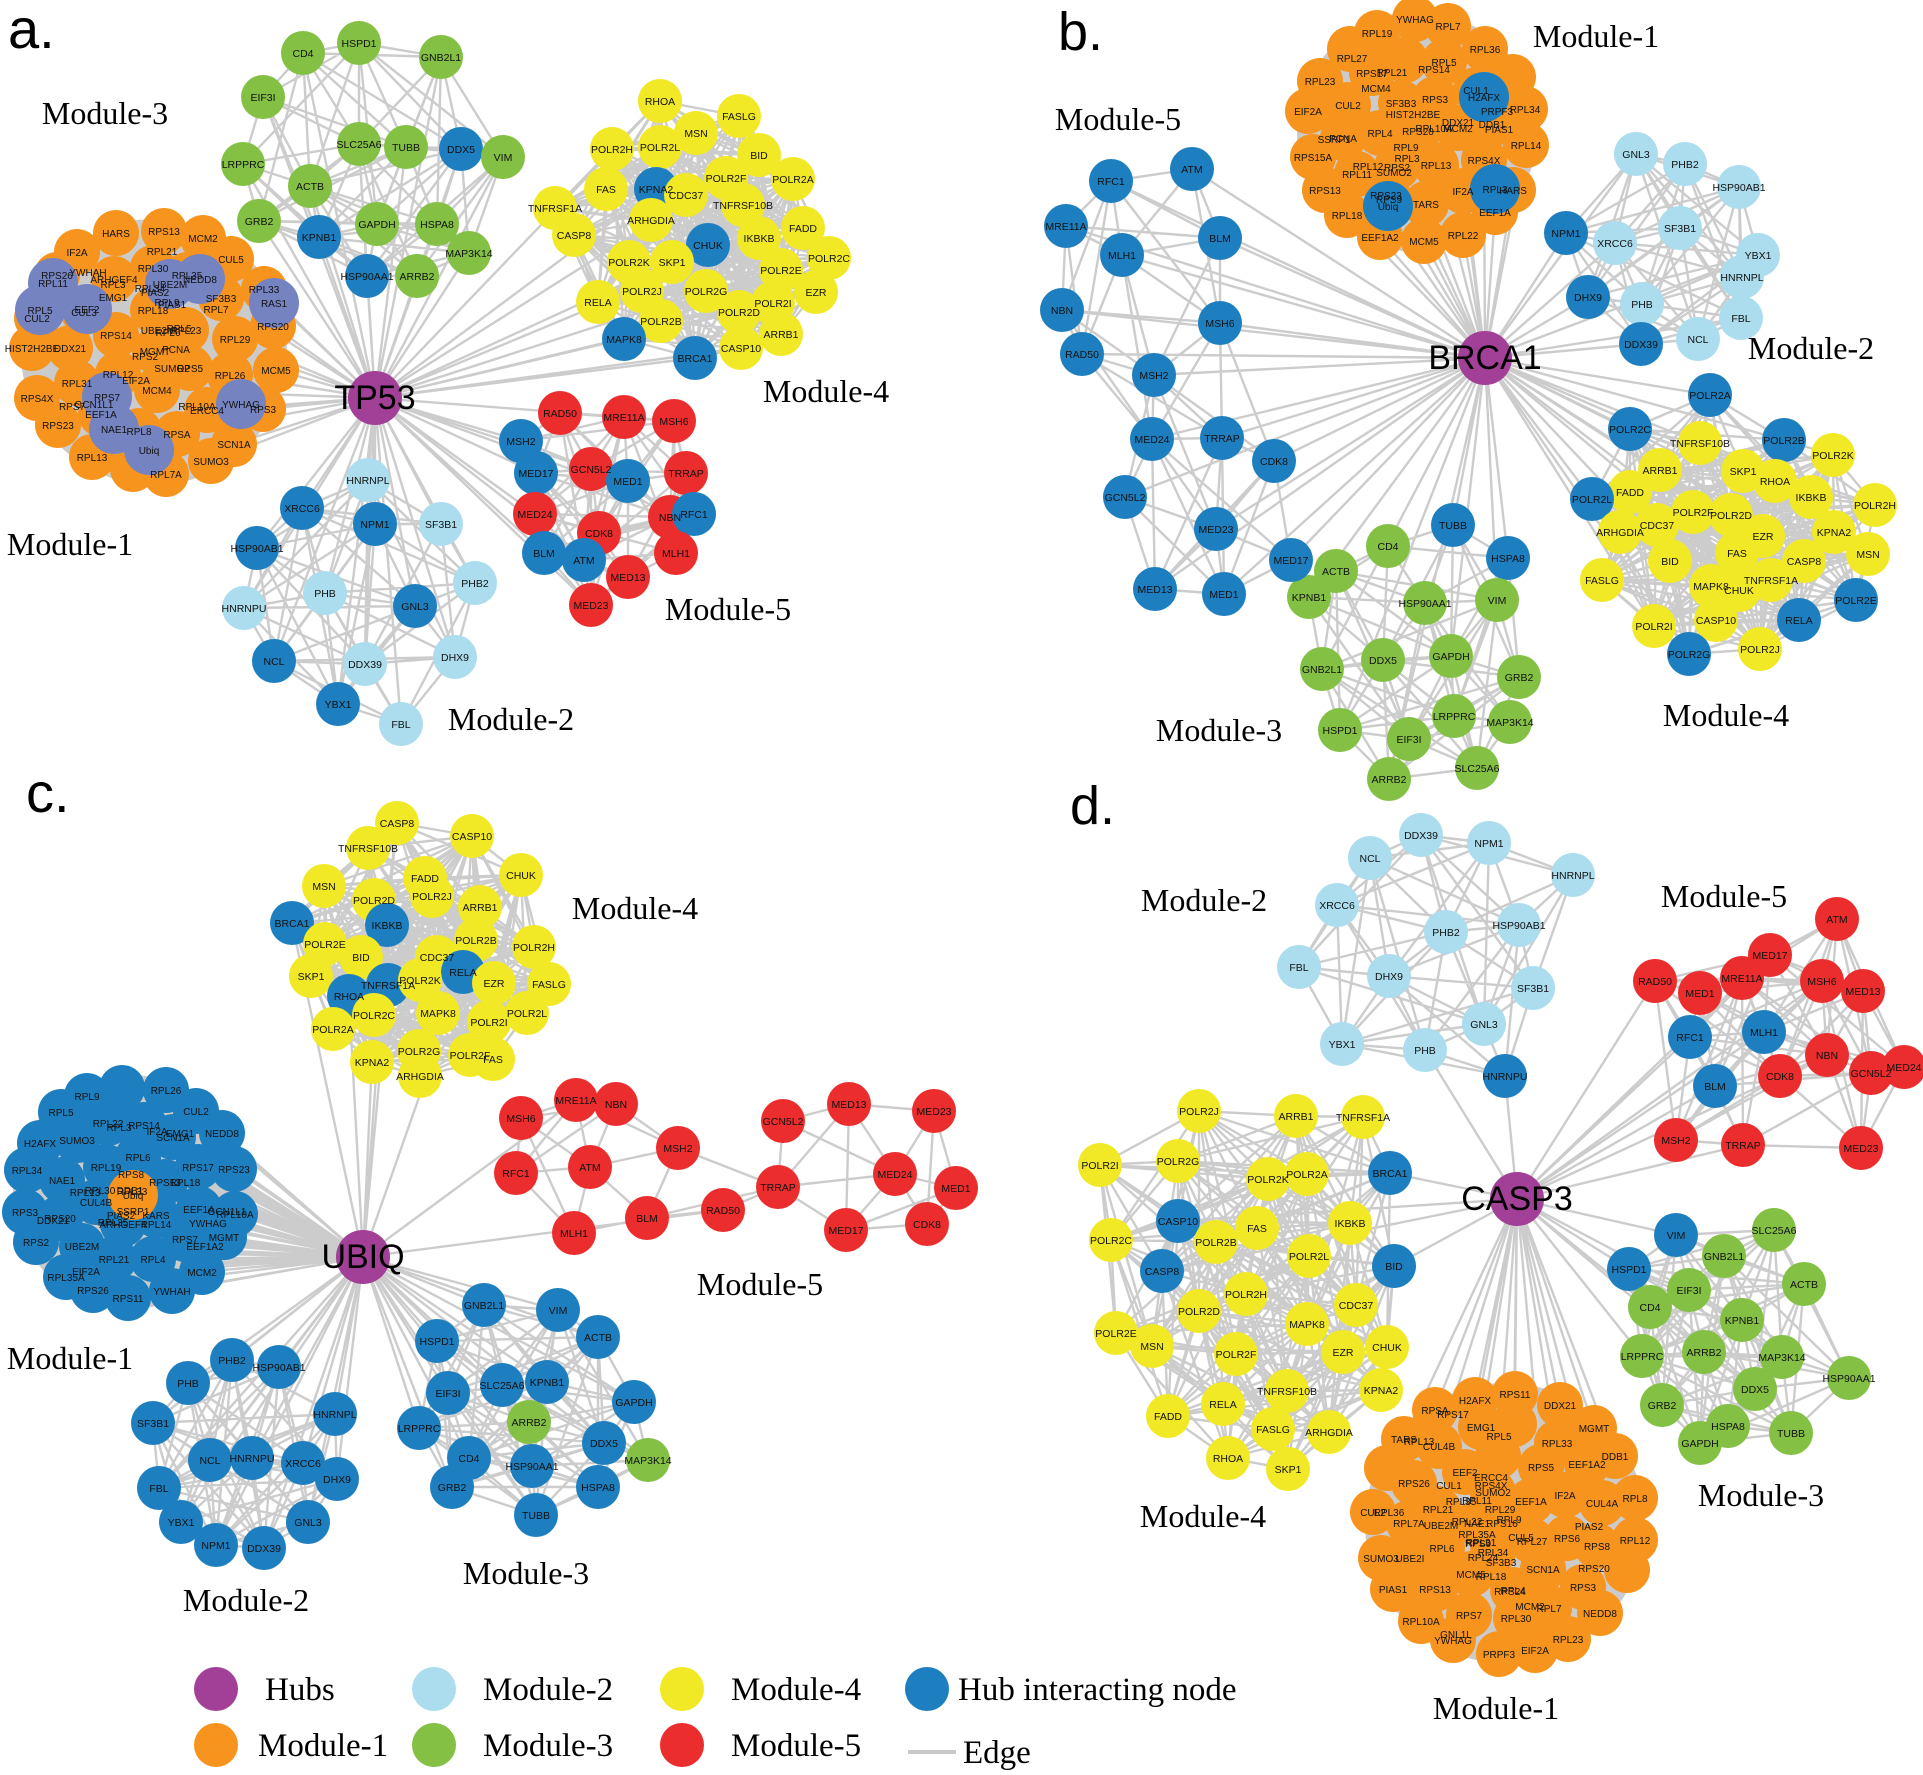  Describe the element at coordinates (1267, 1180) in the screenshot. I see `svg-text: POLR2K` at that location.